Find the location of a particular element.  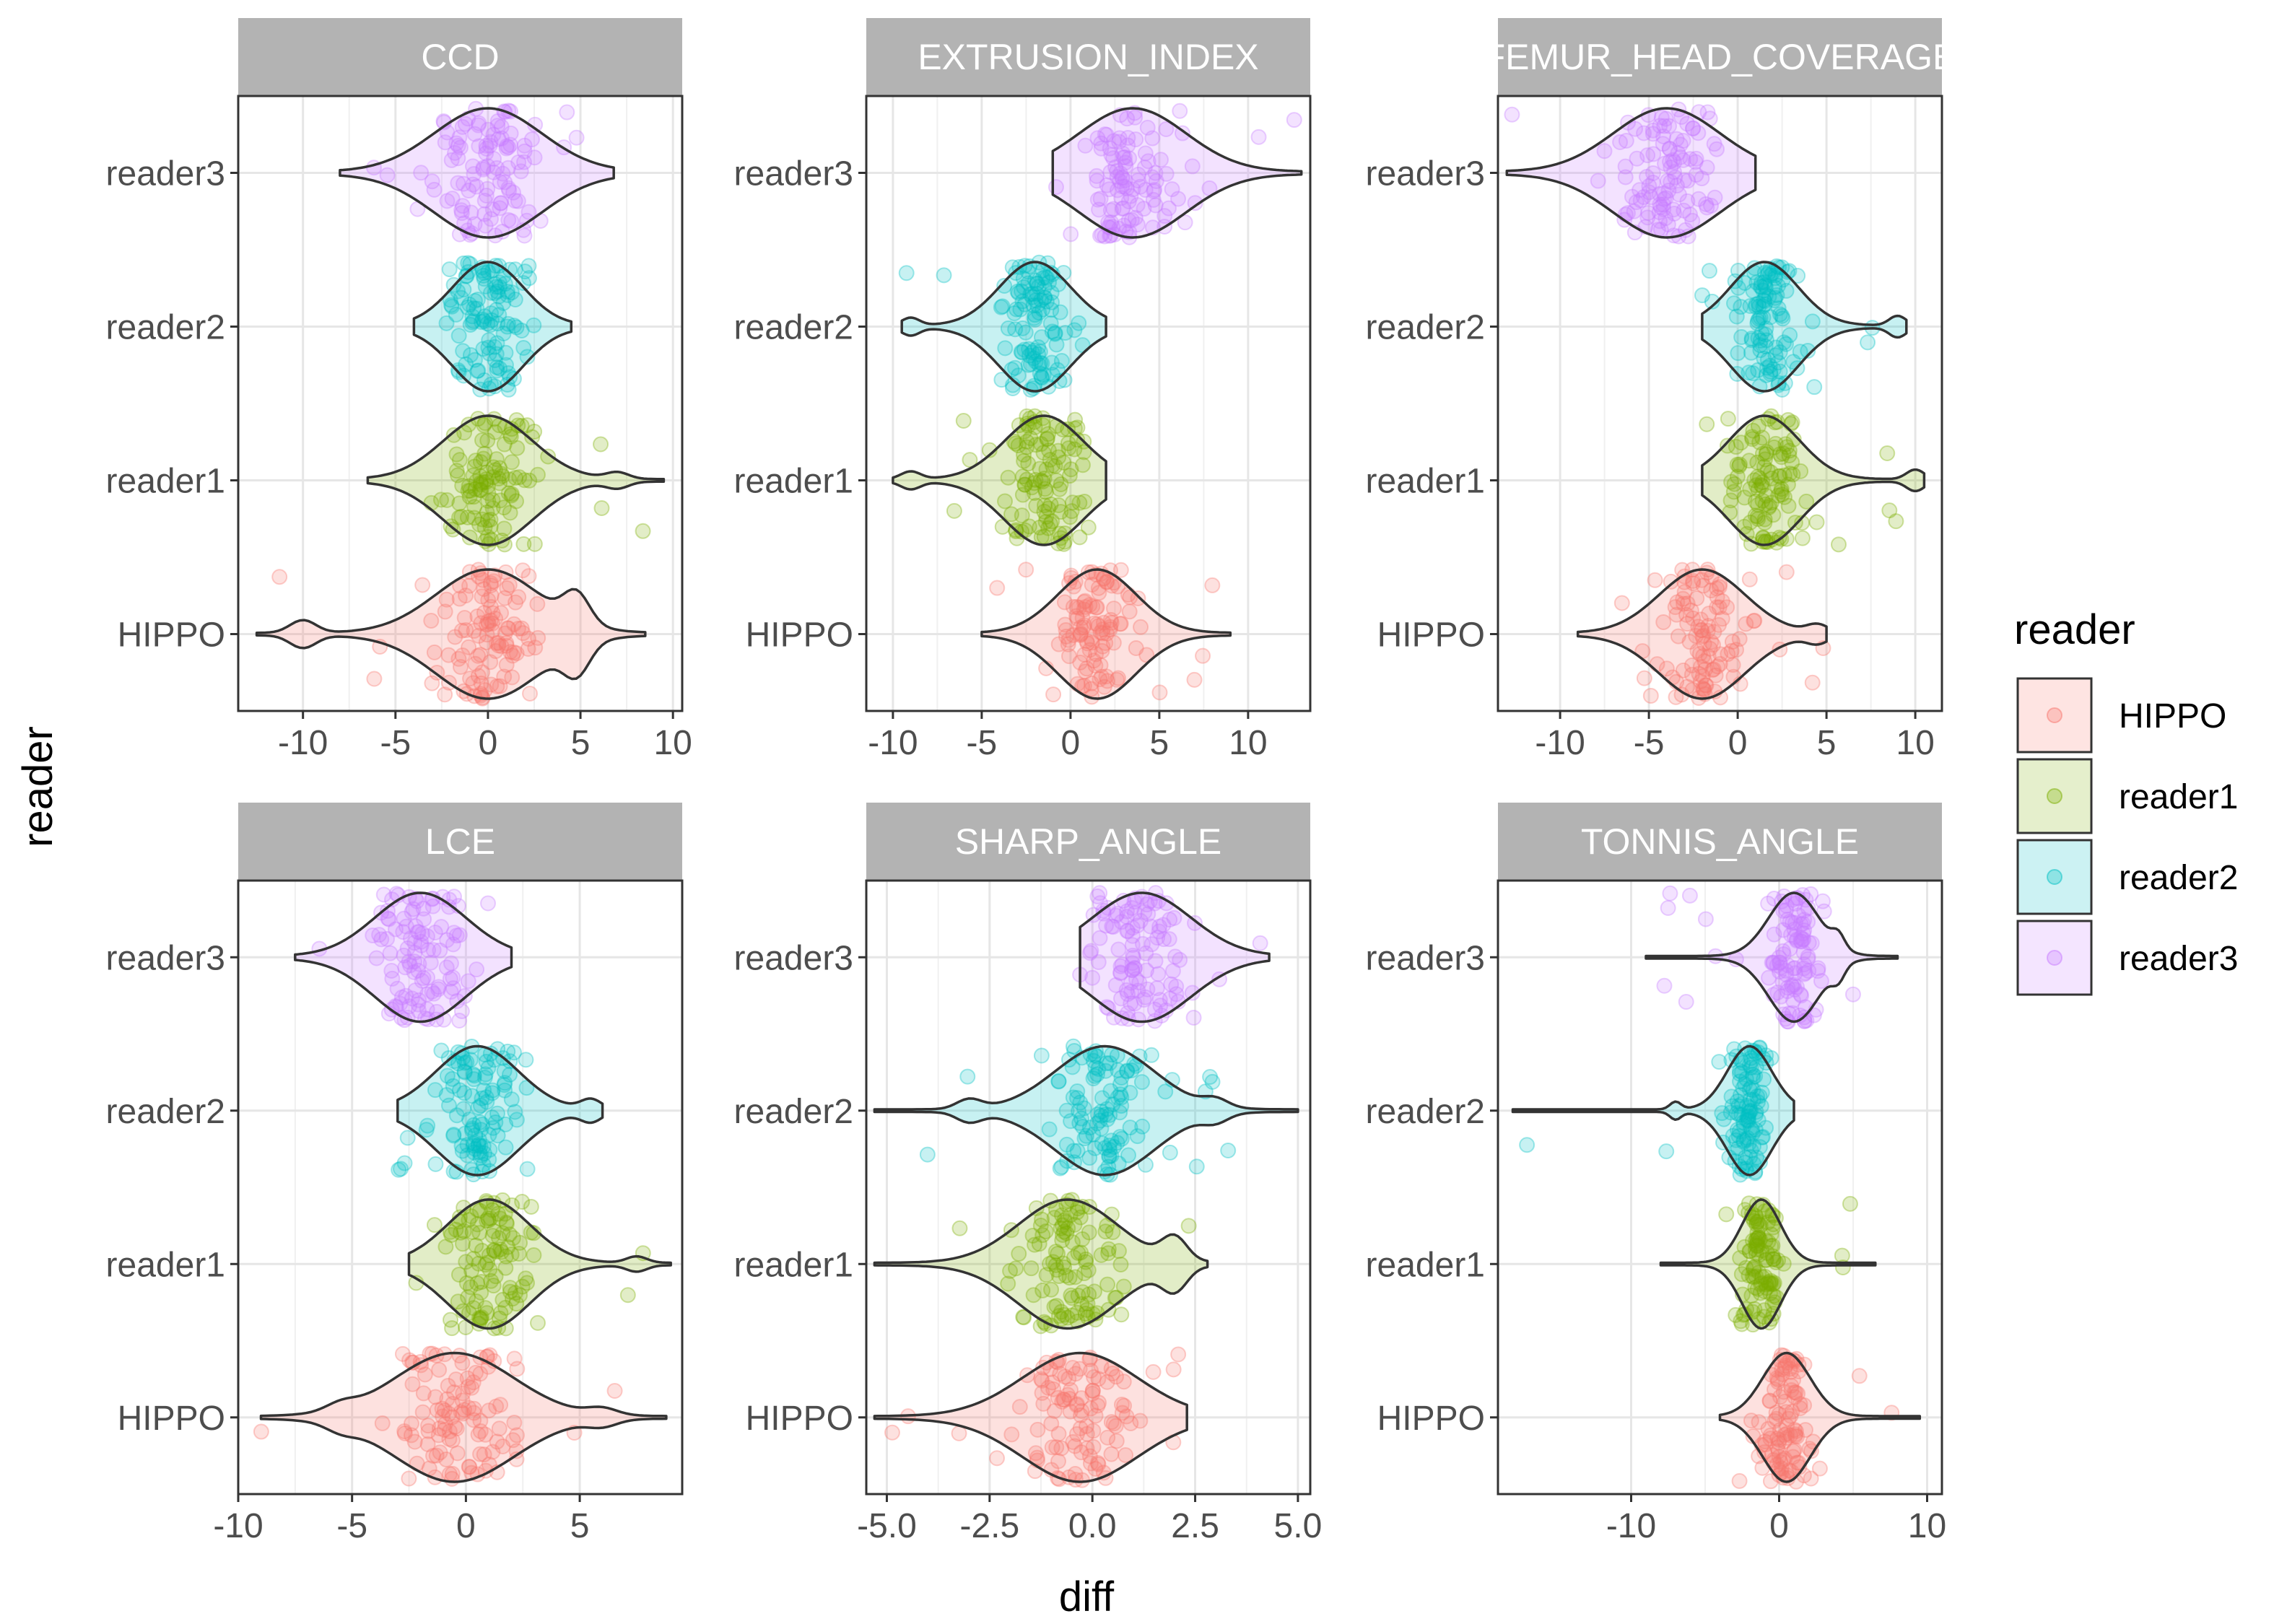

violin is located at coordinates (493, 327).